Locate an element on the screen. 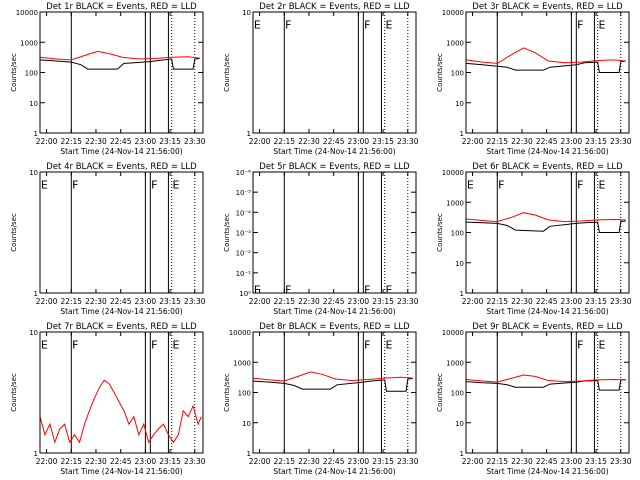  panel-title: Det 1r BLACK = Events, RED = LLD is located at coordinates (121, 7).